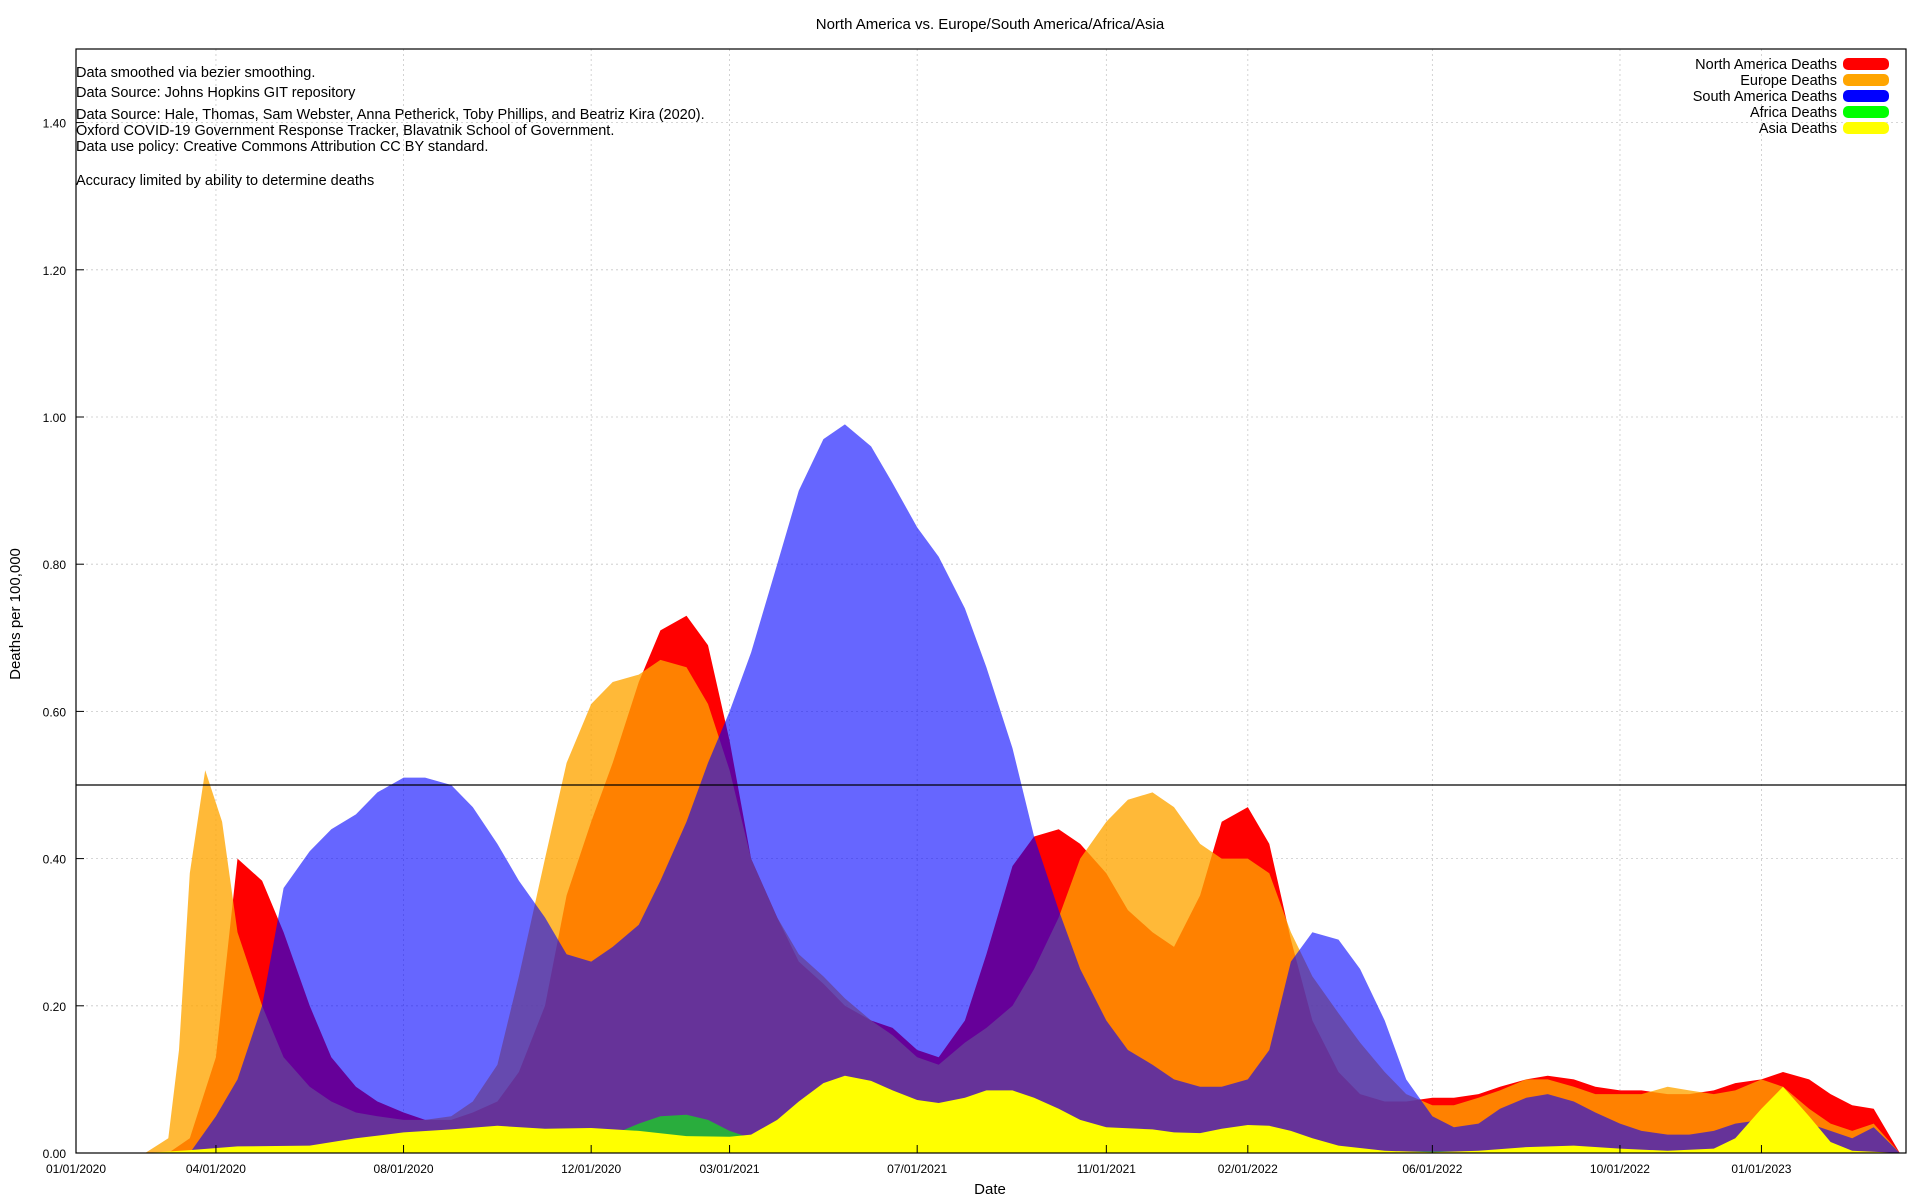  What do you see at coordinates (55, 712) in the screenshot?
I see `y-tick-label: 0.60` at bounding box center [55, 712].